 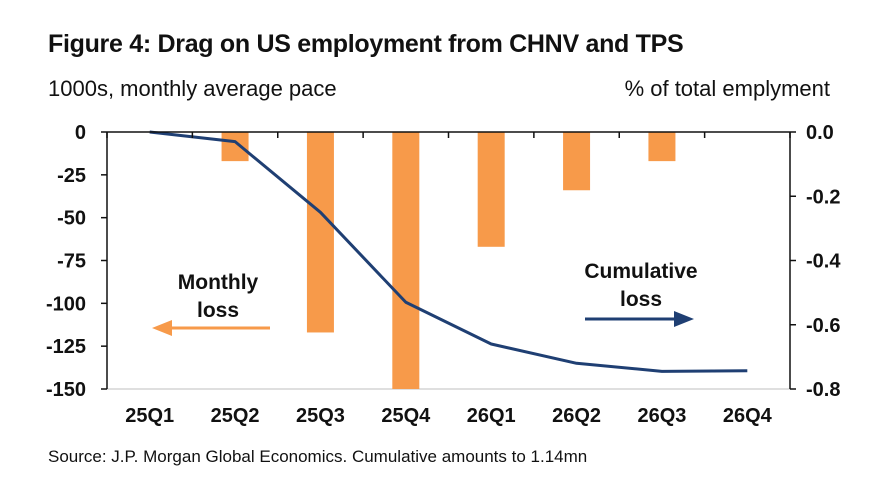 What do you see at coordinates (576, 416) in the screenshot?
I see `category-label-26Q2: 26Q2` at bounding box center [576, 416].